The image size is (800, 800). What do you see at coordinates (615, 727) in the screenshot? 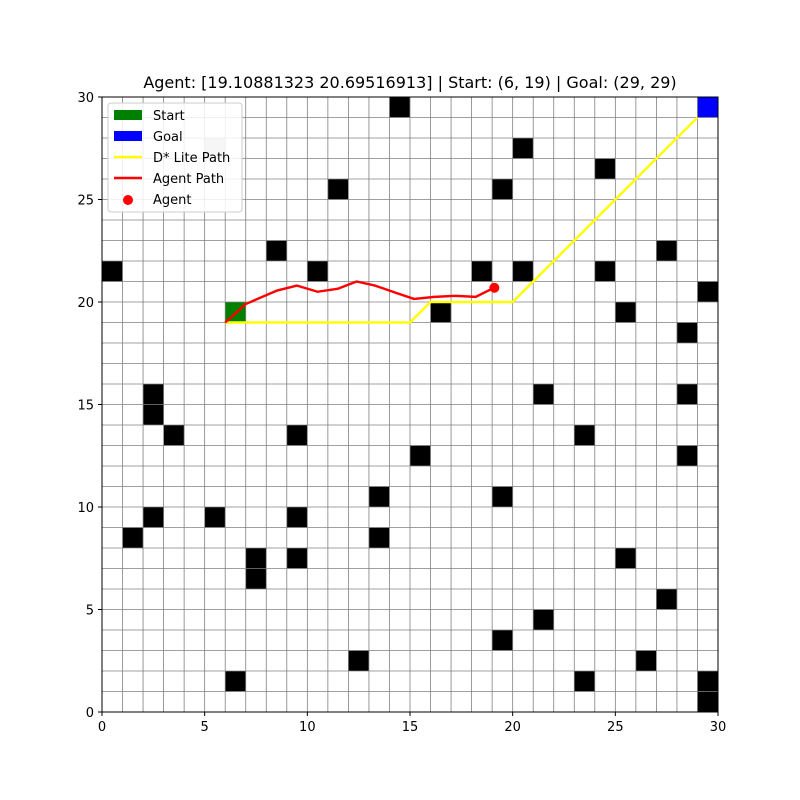
I see `x-tick-label: 25` at bounding box center [615, 727].